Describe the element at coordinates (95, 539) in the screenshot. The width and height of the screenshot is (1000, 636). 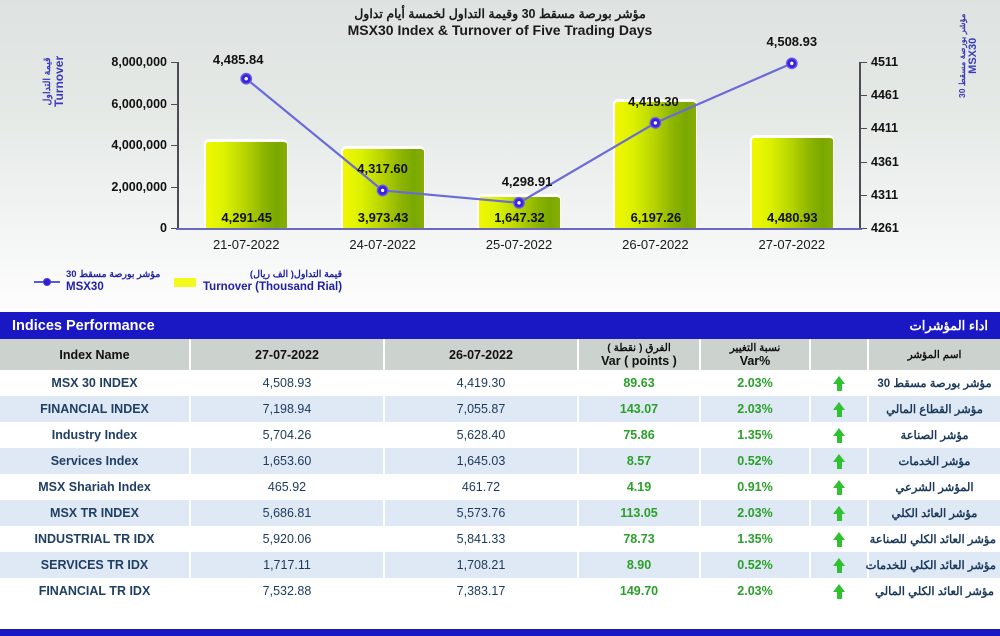
I see `index-name-english: INDUSTRIAL TR IDX` at that location.